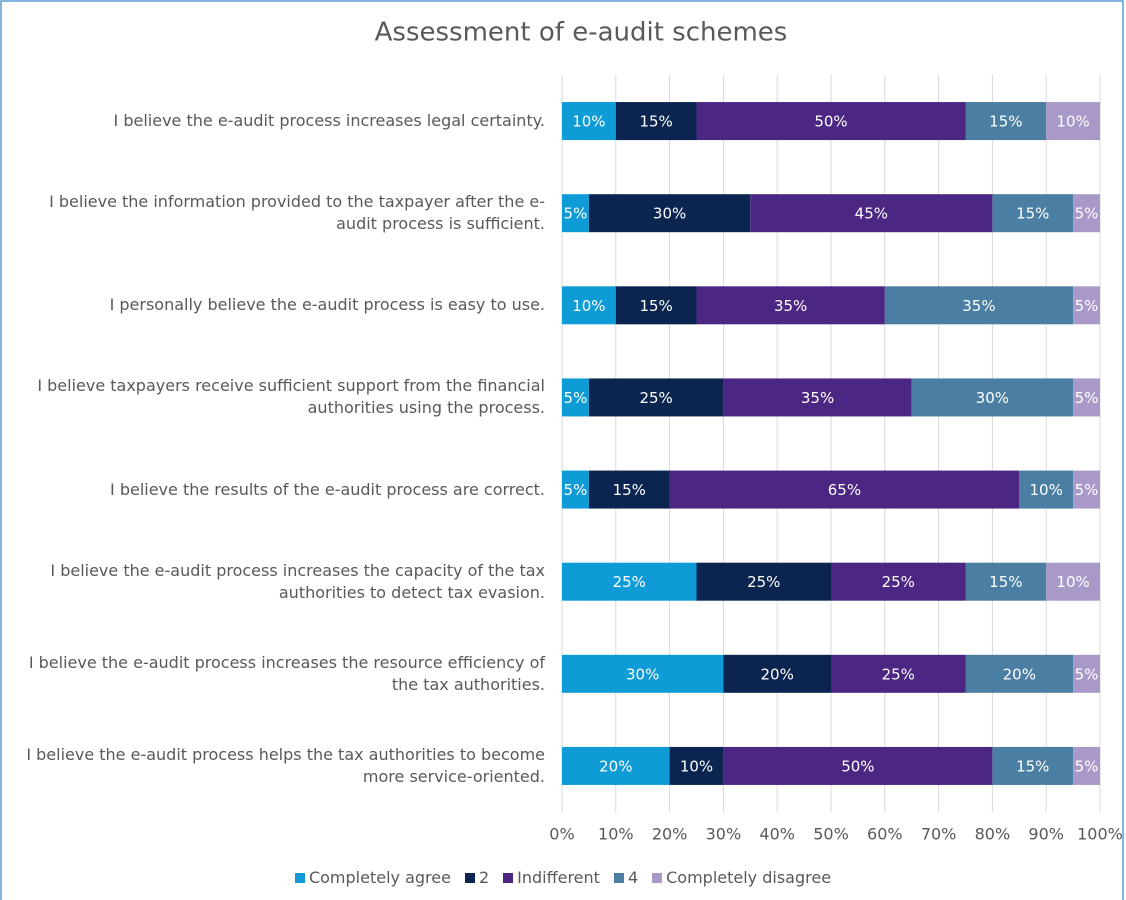 The width and height of the screenshot is (1126, 900). Describe the element at coordinates (670, 834) in the screenshot. I see `x-tick-label: 20%` at that location.